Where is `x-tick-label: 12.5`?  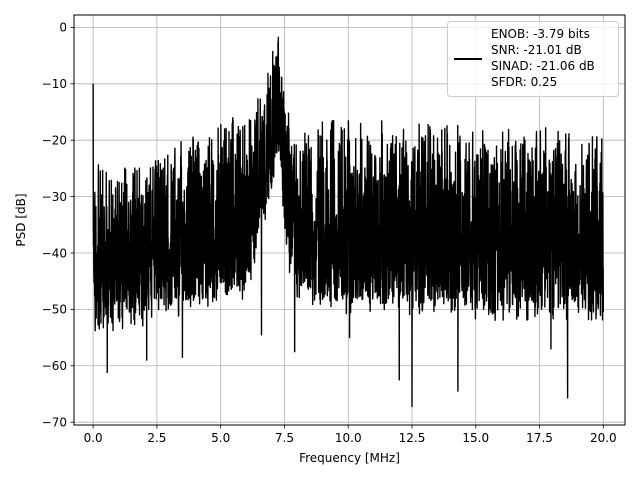
x-tick-label: 12.5 is located at coordinates (412, 438).